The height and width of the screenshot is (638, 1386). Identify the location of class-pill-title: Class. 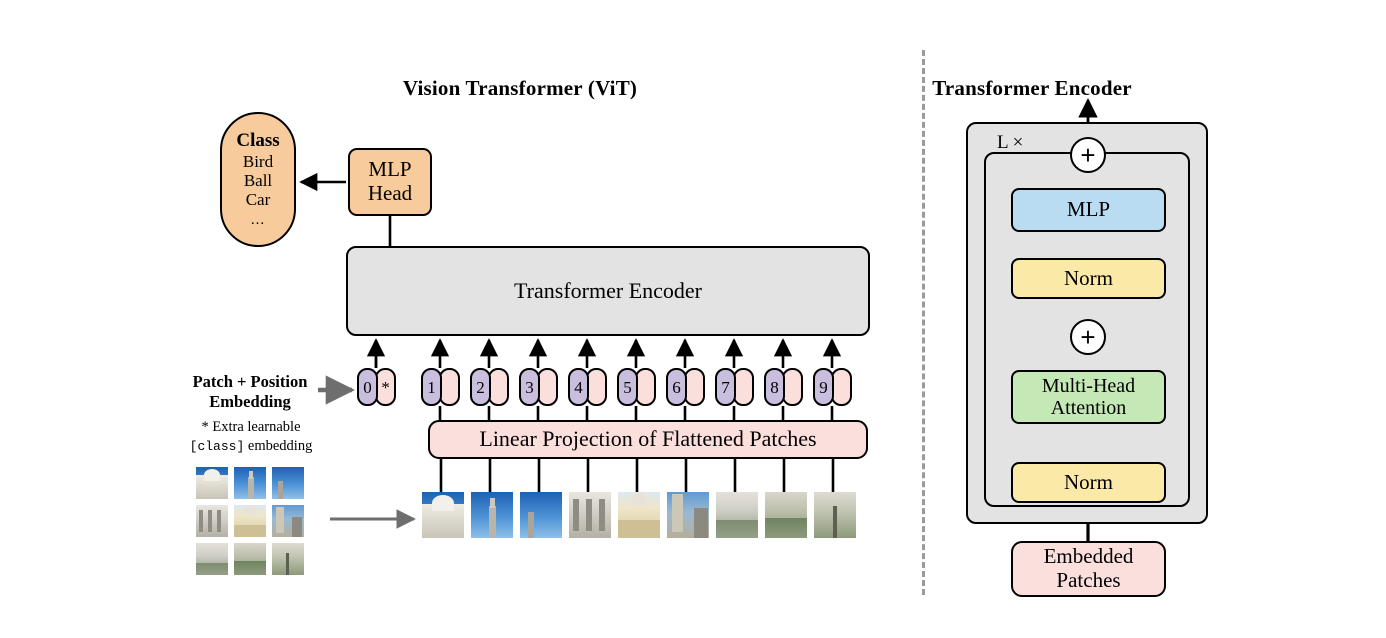
(258, 141).